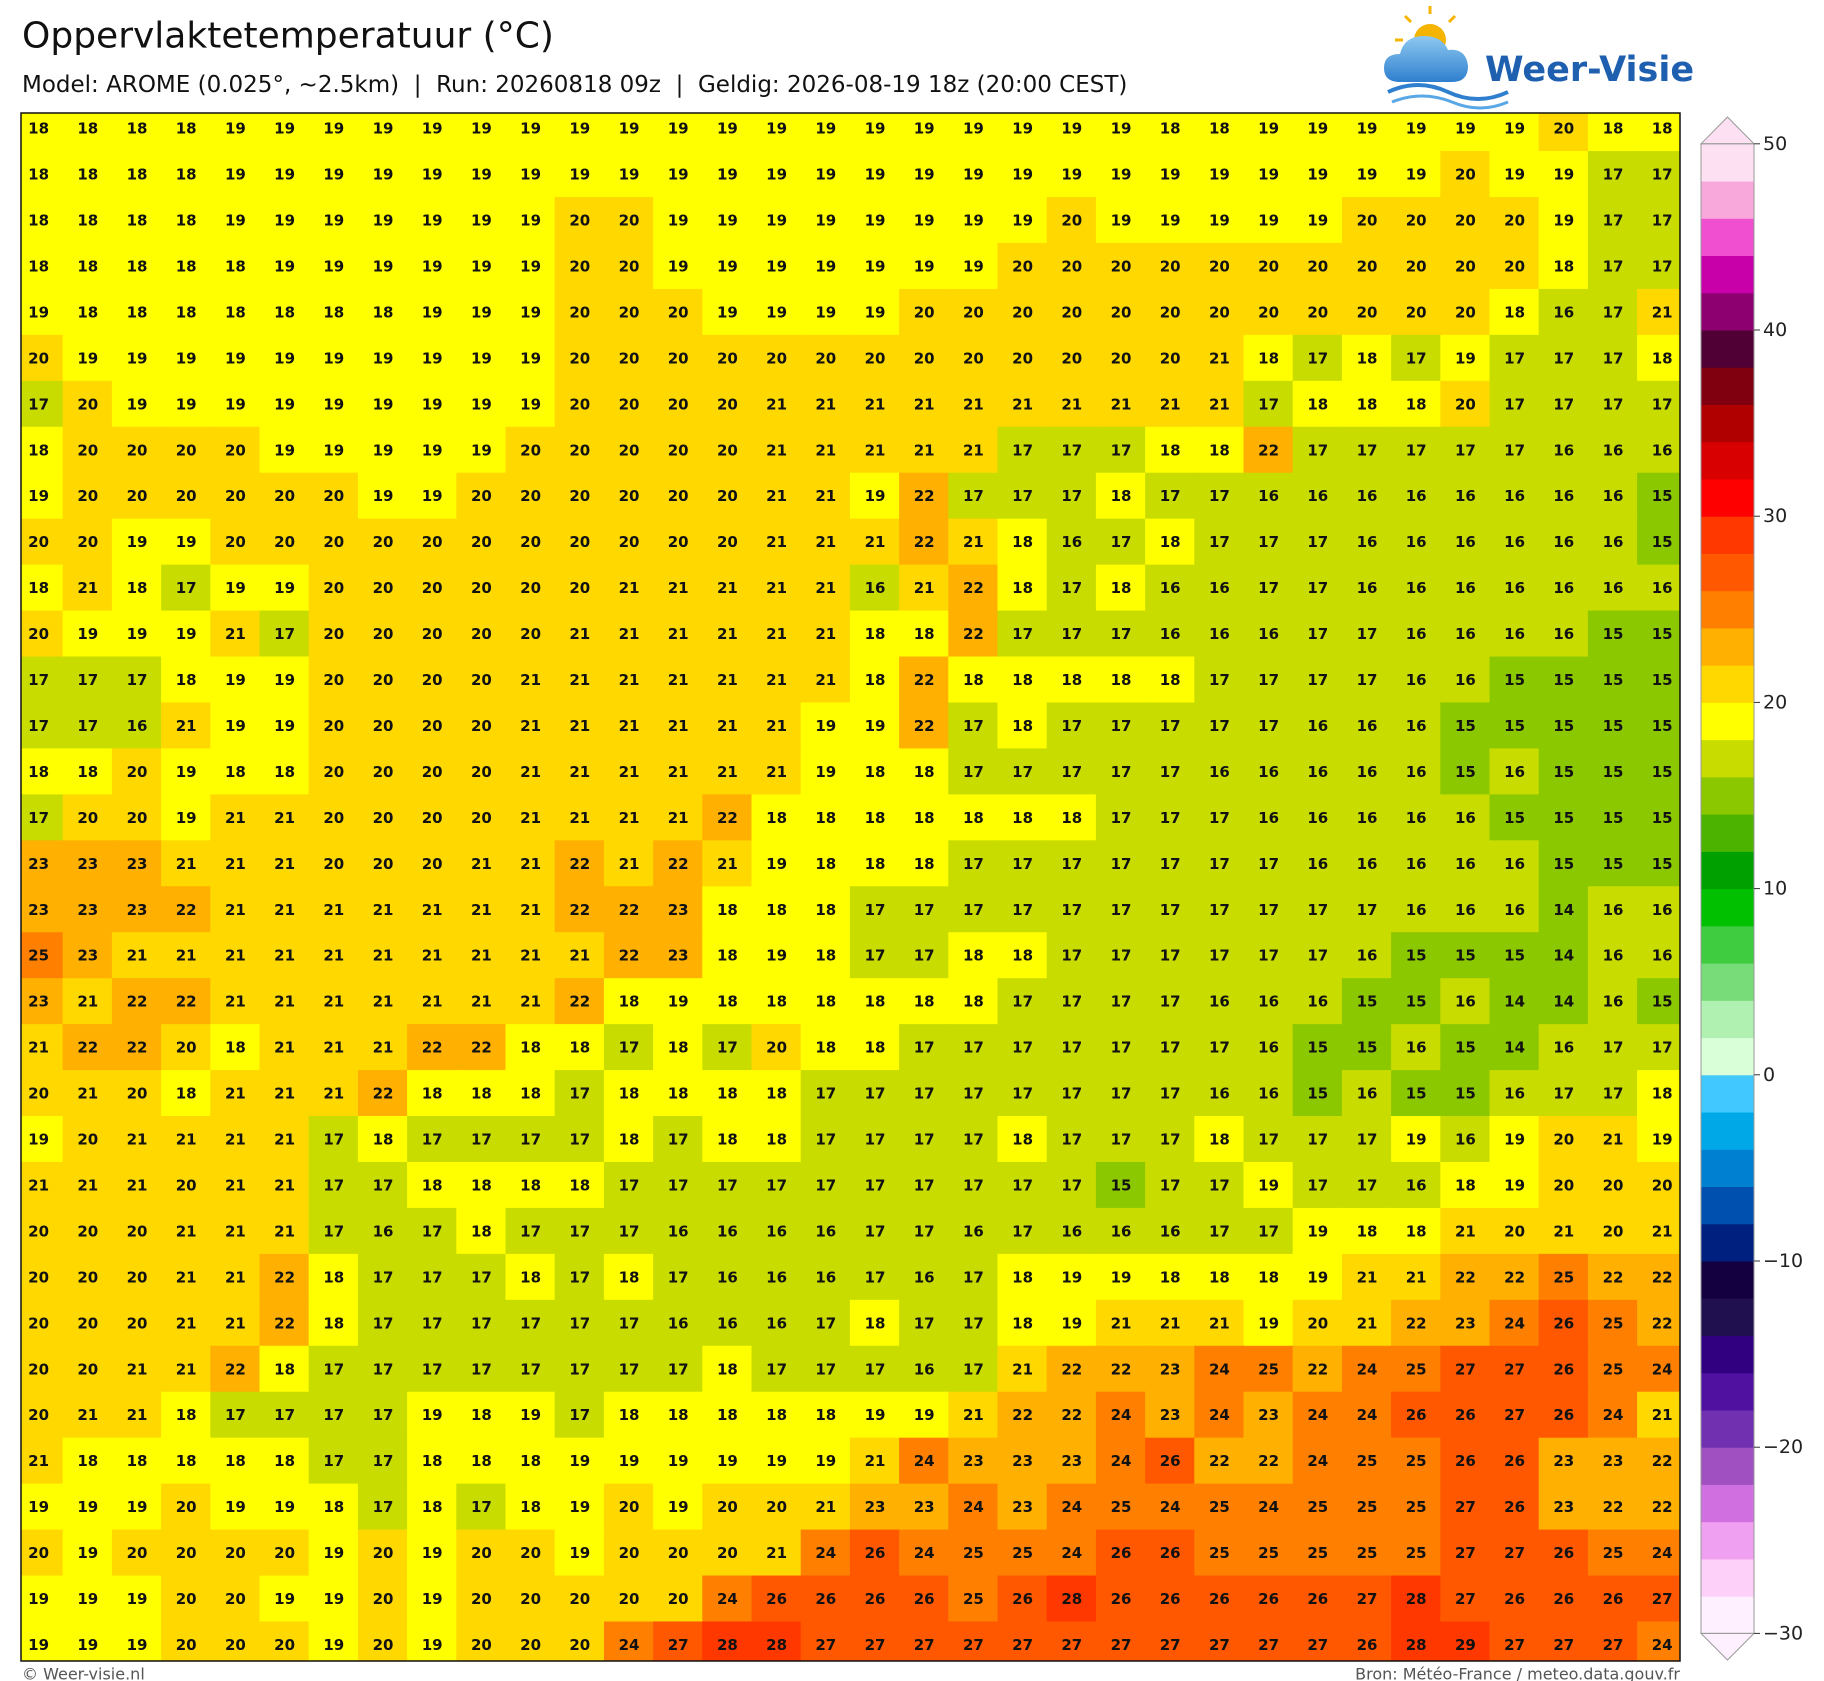 This screenshot has width=1824, height=1681. I want to click on colorbar-tick-label: 50, so click(1775, 144).